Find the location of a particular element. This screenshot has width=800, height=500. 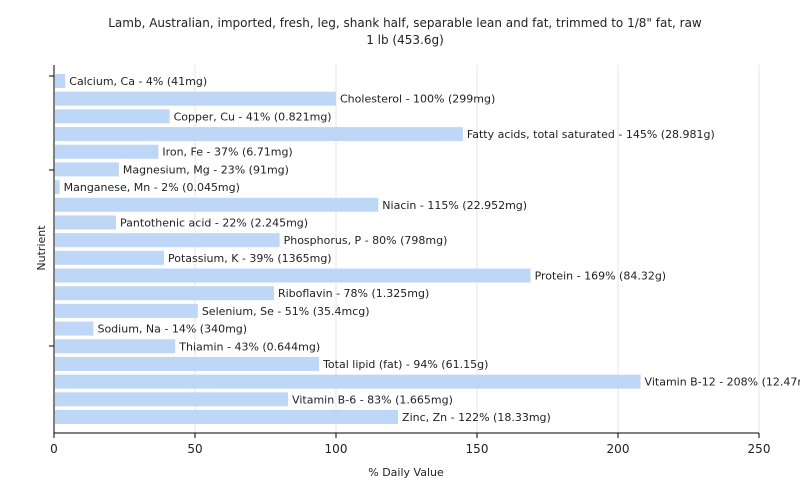

bar-label: Riboflavin - 78% (1.325mg) is located at coordinates (353, 293).